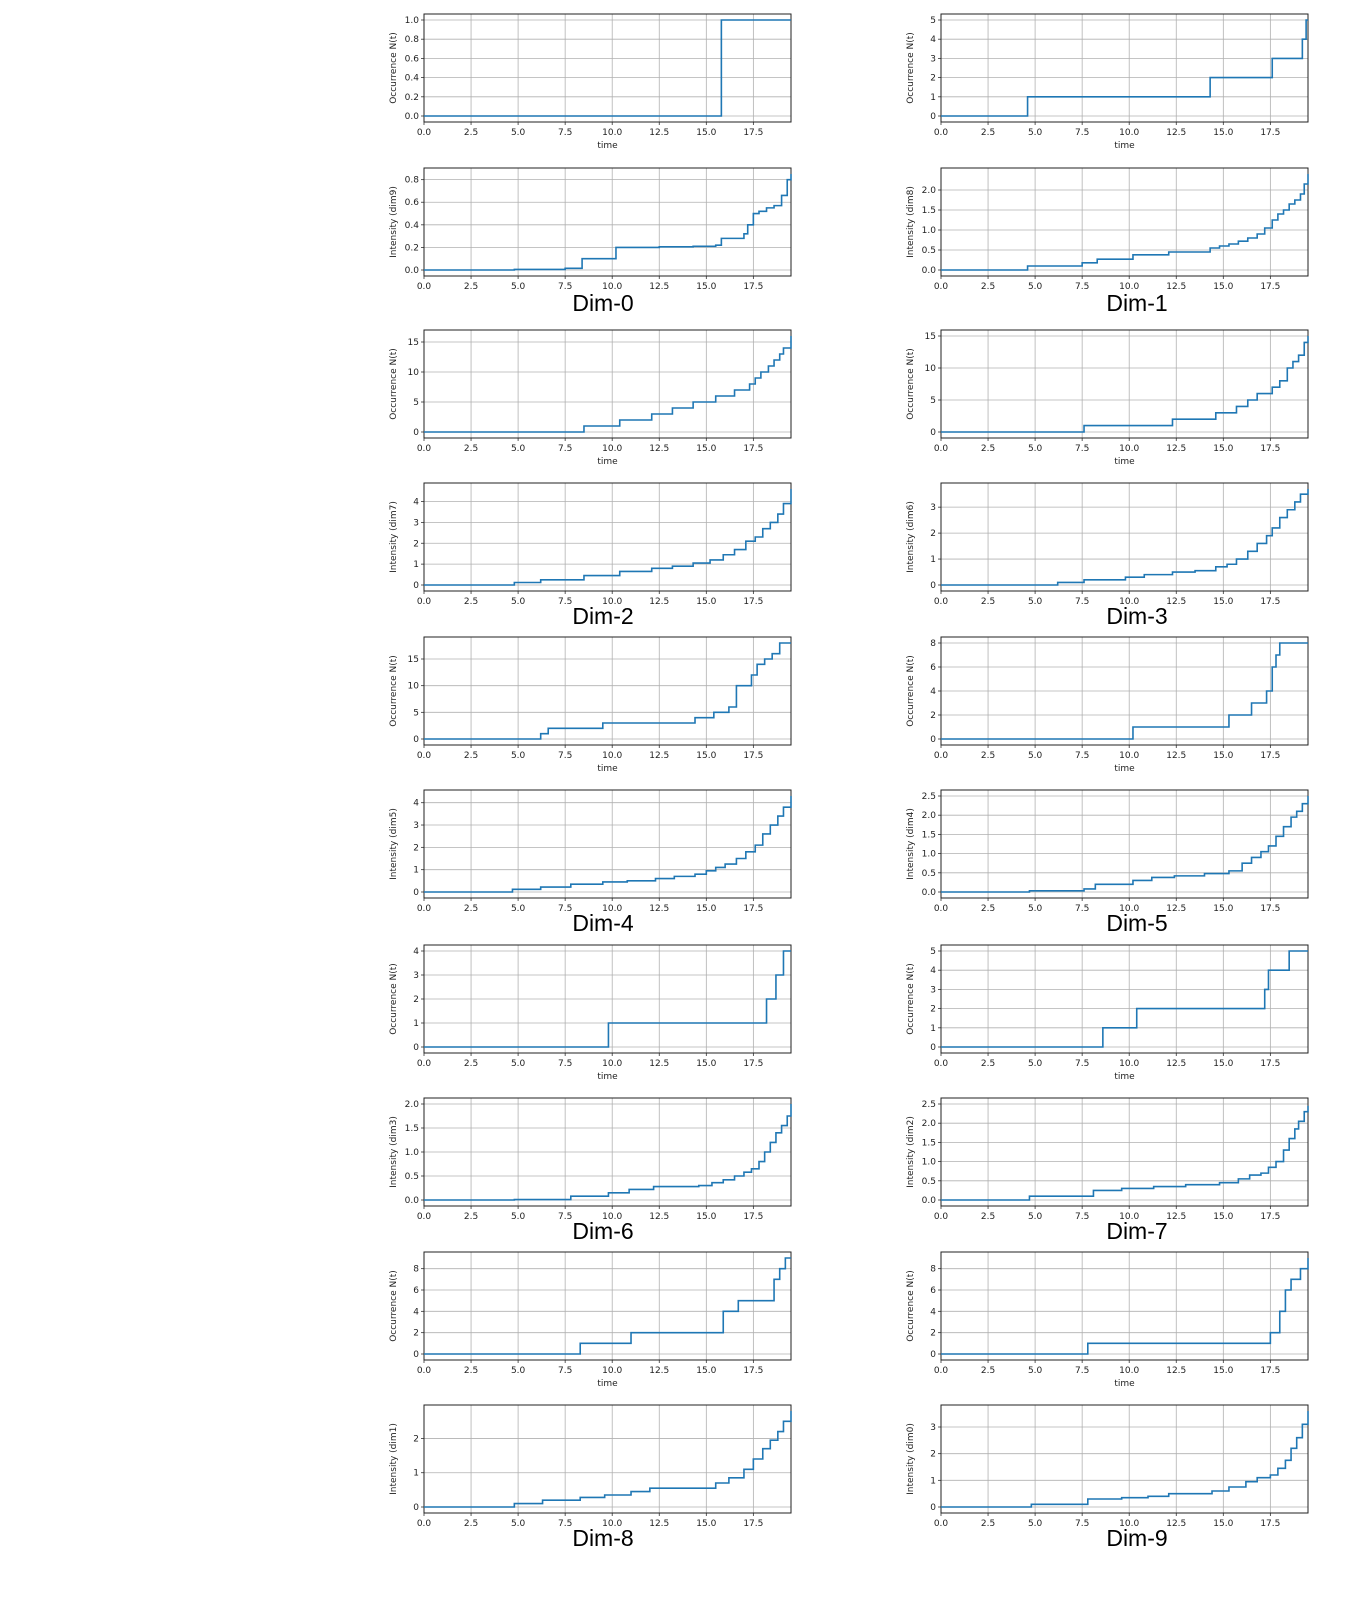  Describe the element at coordinates (929, 191) in the screenshot. I see `y-tick-label: 2.0` at that location.